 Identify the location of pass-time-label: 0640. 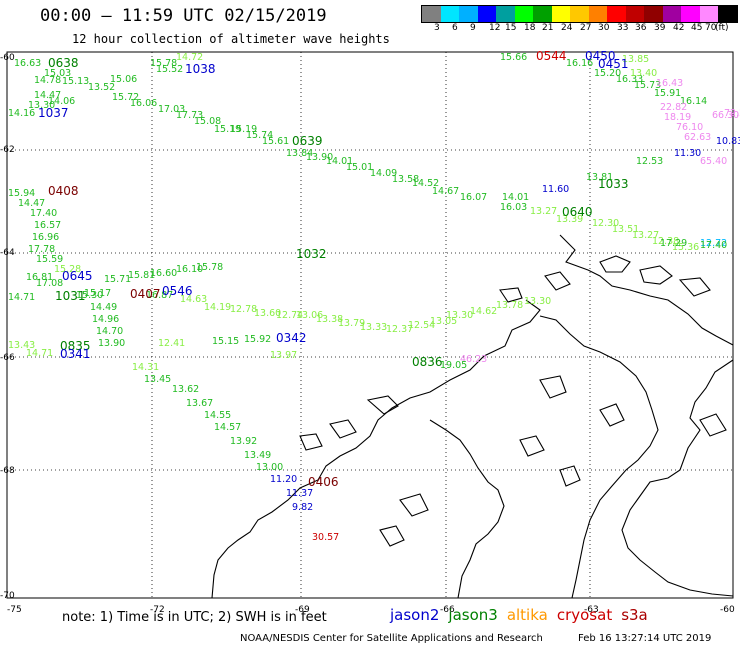
(577, 212).